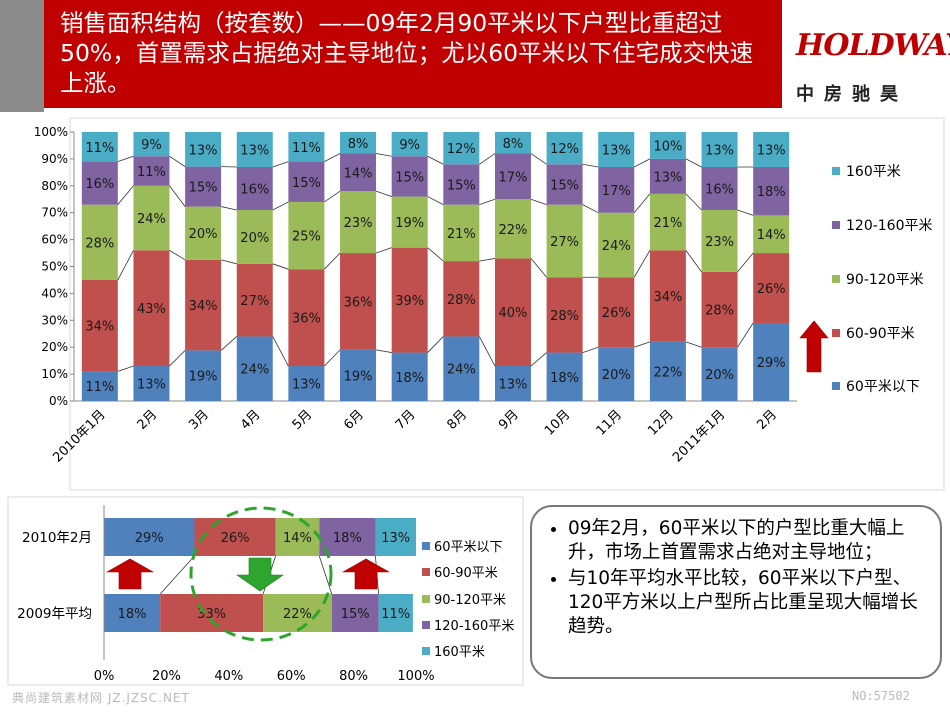 The width and height of the screenshot is (950, 712). Describe the element at coordinates (513, 177) in the screenshot. I see `data-label: 17%` at that location.